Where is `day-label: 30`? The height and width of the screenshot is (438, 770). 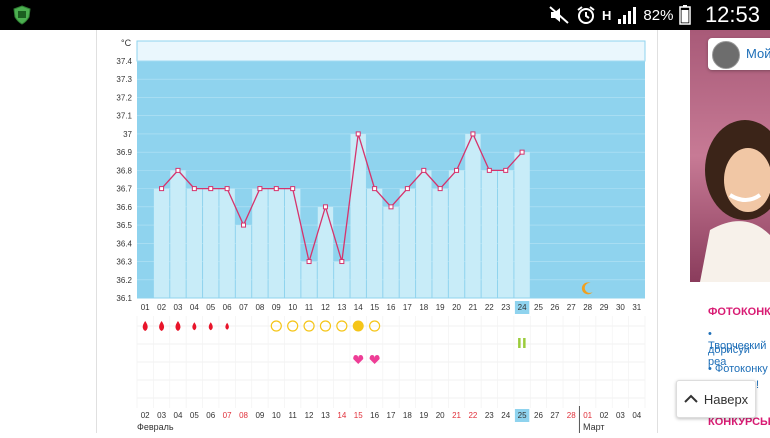 day-label: 30 is located at coordinates (620, 307).